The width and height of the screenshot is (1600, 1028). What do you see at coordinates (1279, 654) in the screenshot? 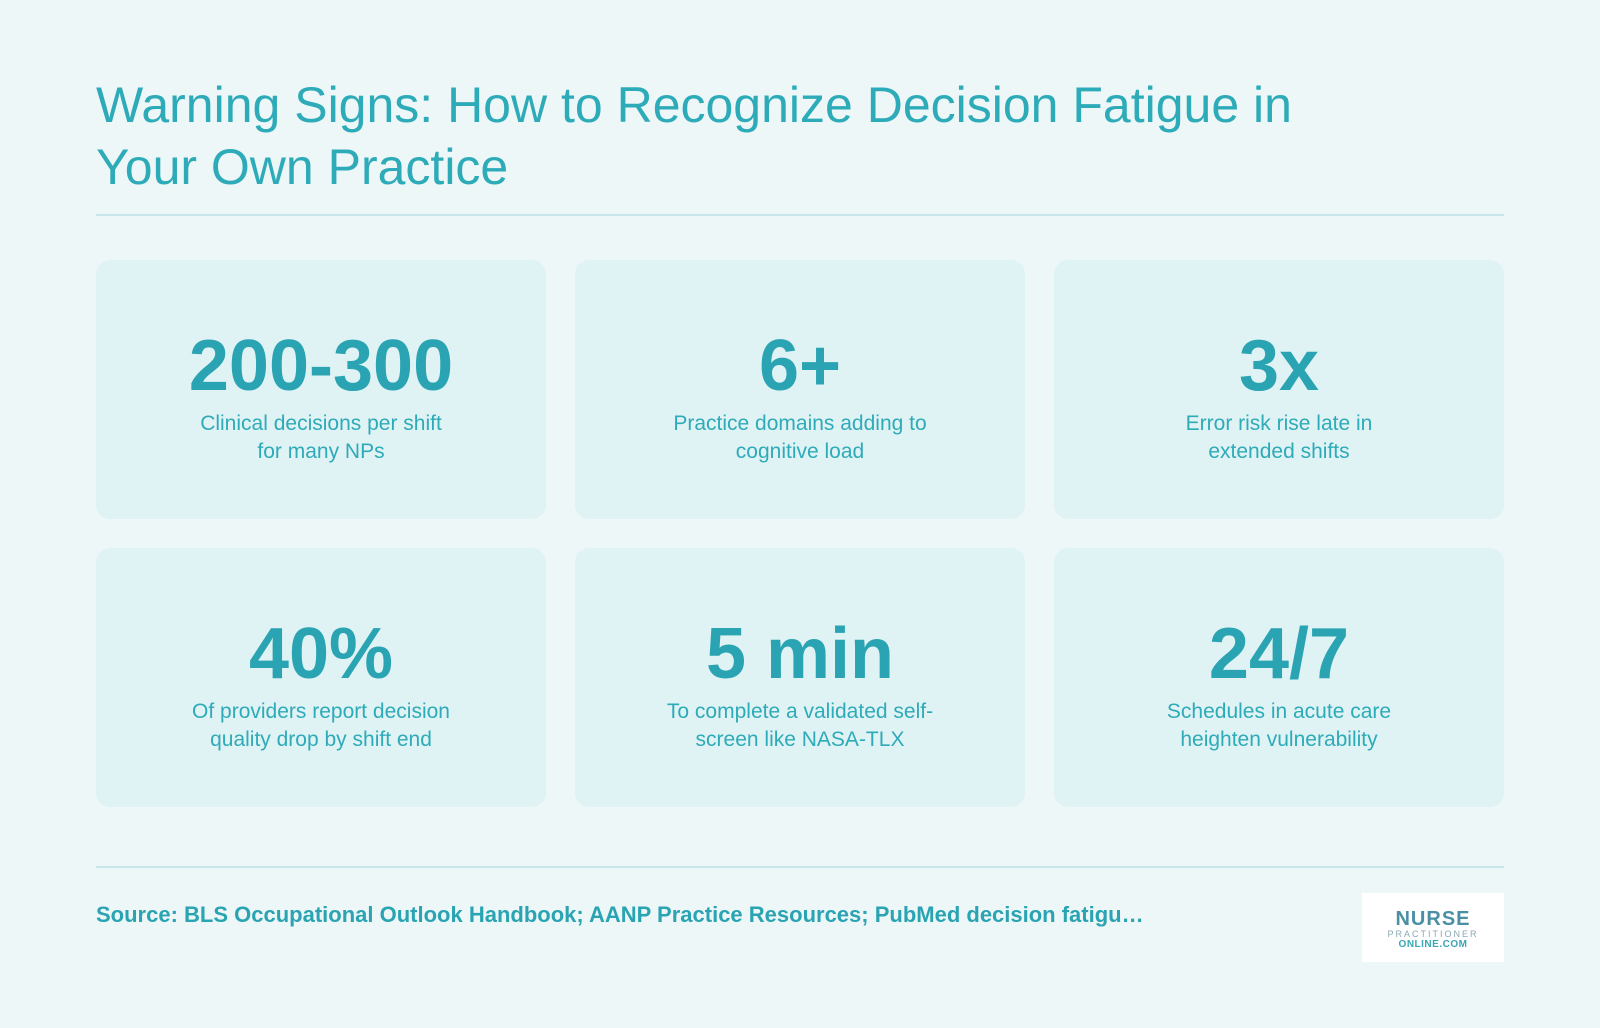
I see `stat-value: 24/7` at bounding box center [1279, 654].